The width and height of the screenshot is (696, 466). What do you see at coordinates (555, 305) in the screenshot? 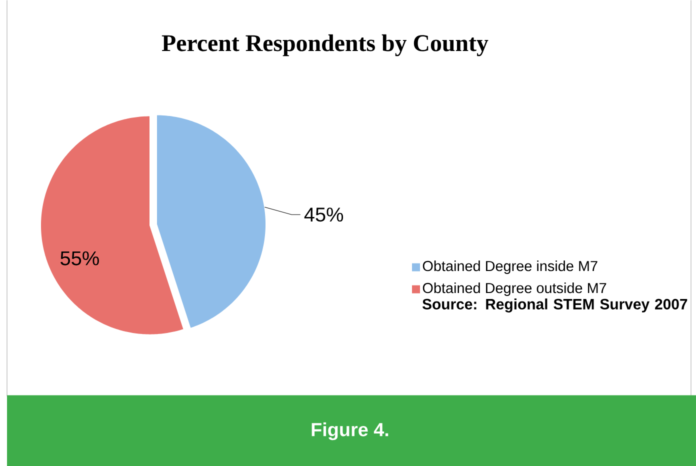
I see `source-note: Source: Regional STEM Survey 2007` at bounding box center [555, 305].